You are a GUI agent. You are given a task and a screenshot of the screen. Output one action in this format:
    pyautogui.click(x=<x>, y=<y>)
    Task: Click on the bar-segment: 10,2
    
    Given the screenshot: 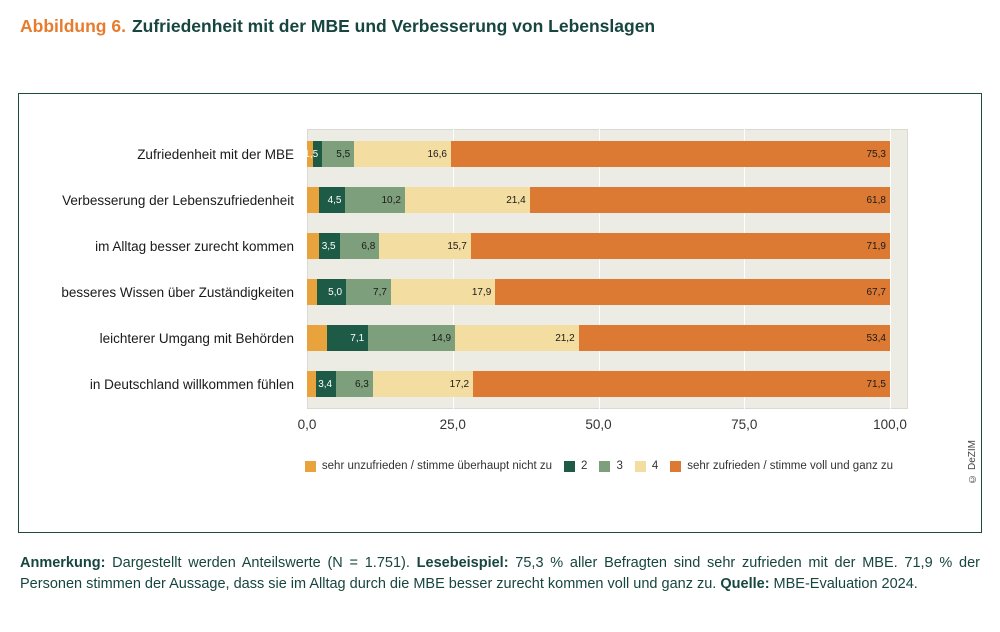 What is the action you would take?
    pyautogui.click(x=375, y=200)
    